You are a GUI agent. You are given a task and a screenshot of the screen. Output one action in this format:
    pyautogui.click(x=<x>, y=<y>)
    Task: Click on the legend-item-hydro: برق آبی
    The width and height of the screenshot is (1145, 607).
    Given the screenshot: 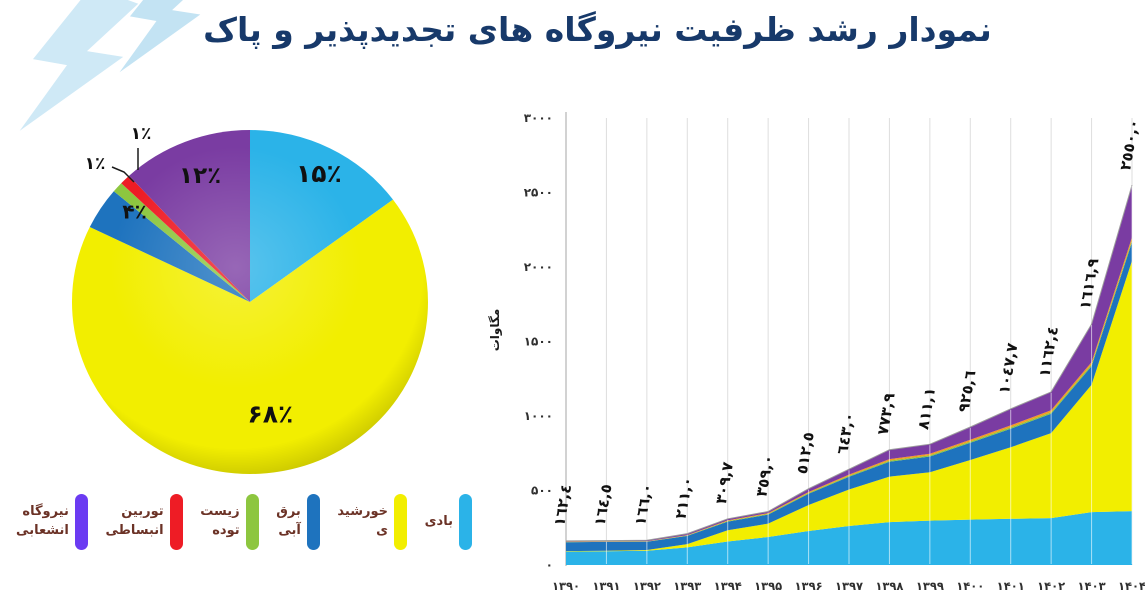 What is the action you would take?
    pyautogui.click(x=298, y=522)
    